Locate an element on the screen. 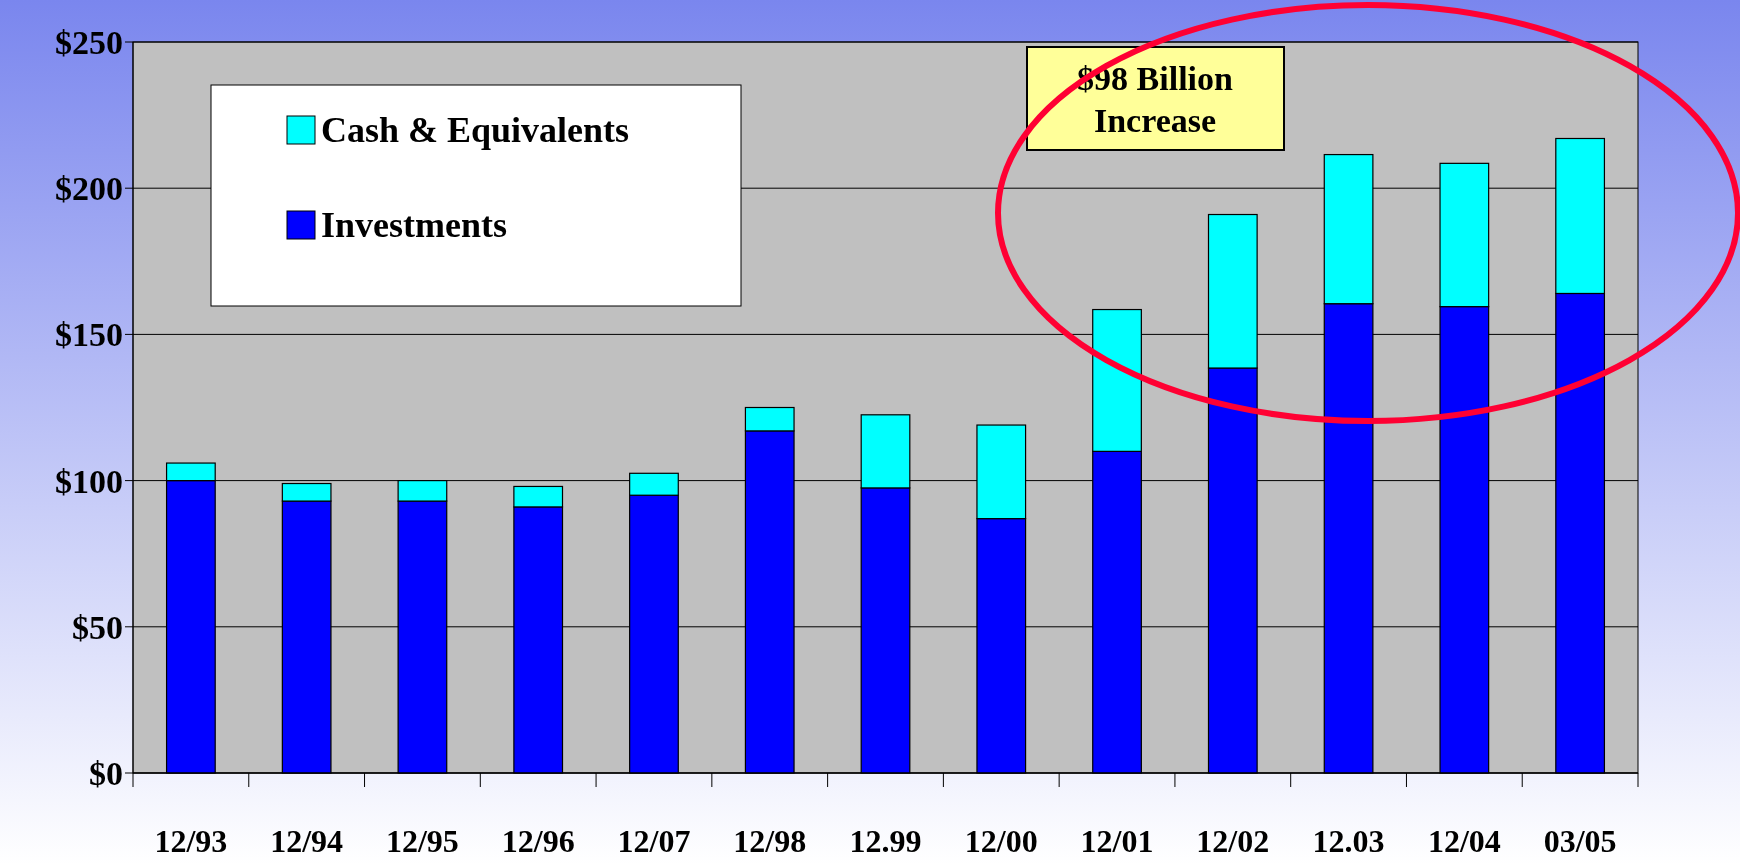  y-tick-label: $100 is located at coordinates (89, 481).